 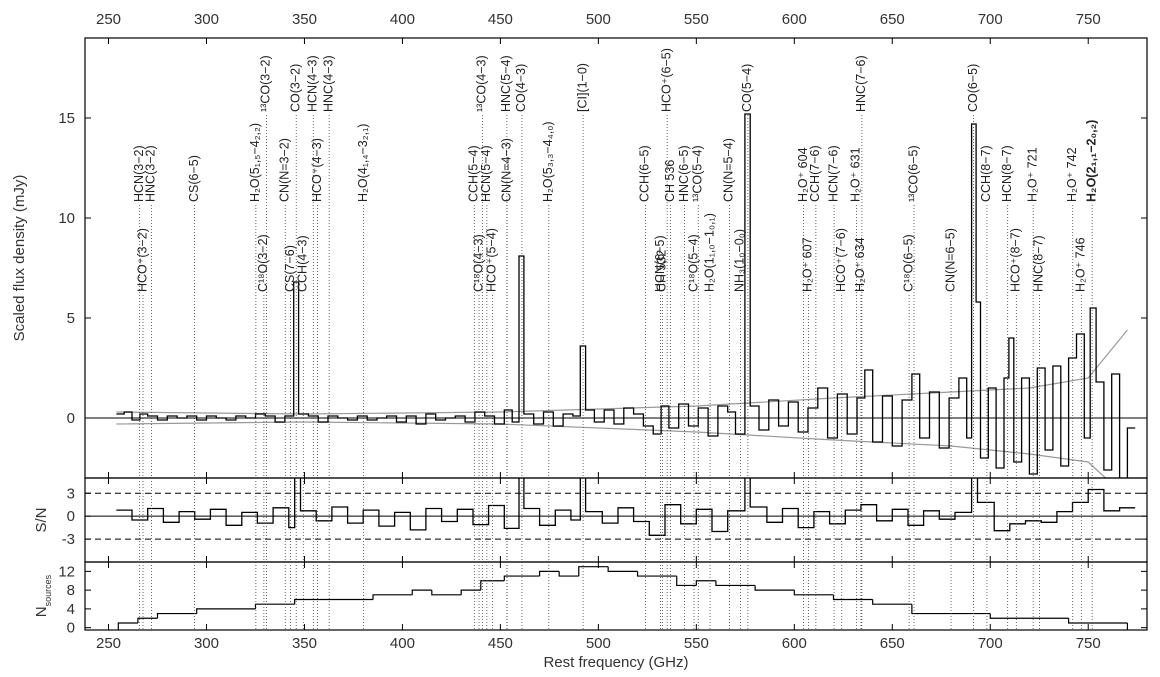 I want to click on line-label: C¹⁸O(6−5), so click(x=908, y=263).